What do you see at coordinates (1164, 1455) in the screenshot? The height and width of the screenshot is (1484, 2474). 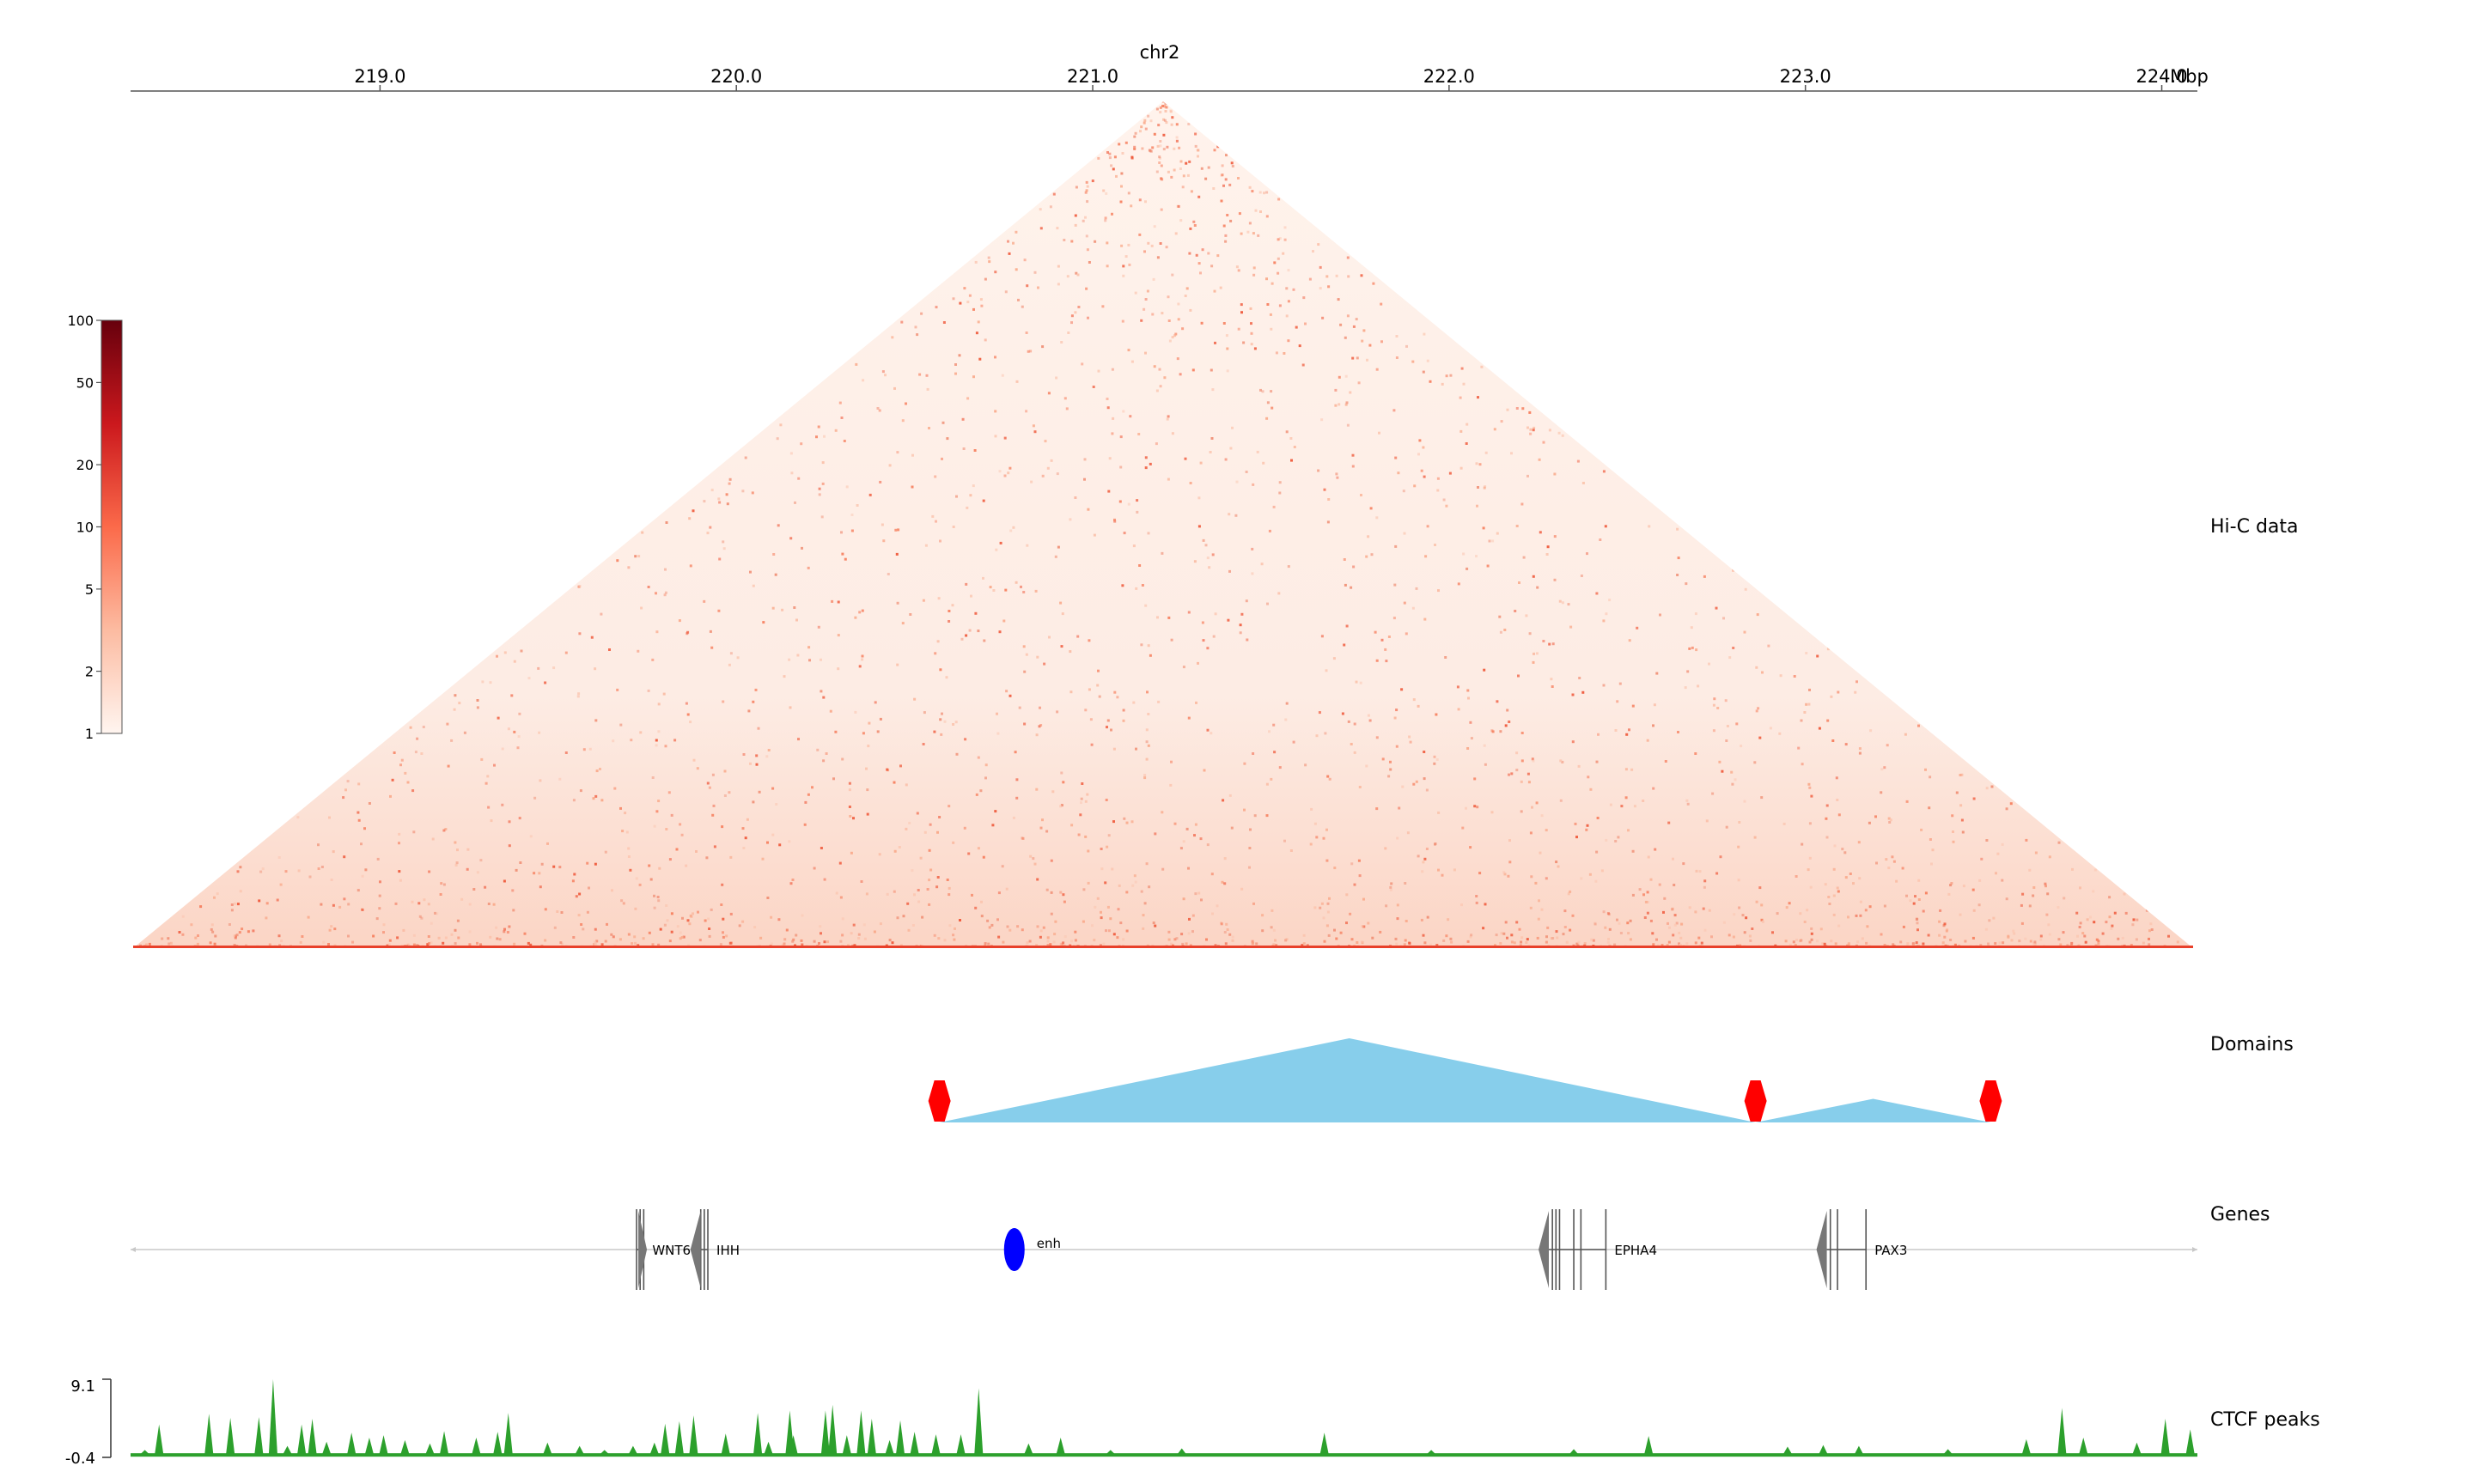 I see `ctcf-baseline` at bounding box center [1164, 1455].